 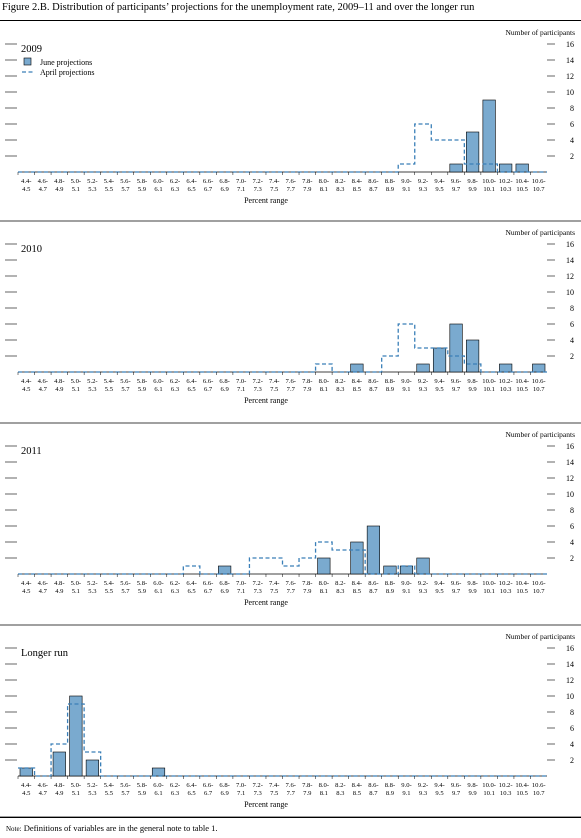 I want to click on x-tick-label: 5.3, so click(x=92, y=591).